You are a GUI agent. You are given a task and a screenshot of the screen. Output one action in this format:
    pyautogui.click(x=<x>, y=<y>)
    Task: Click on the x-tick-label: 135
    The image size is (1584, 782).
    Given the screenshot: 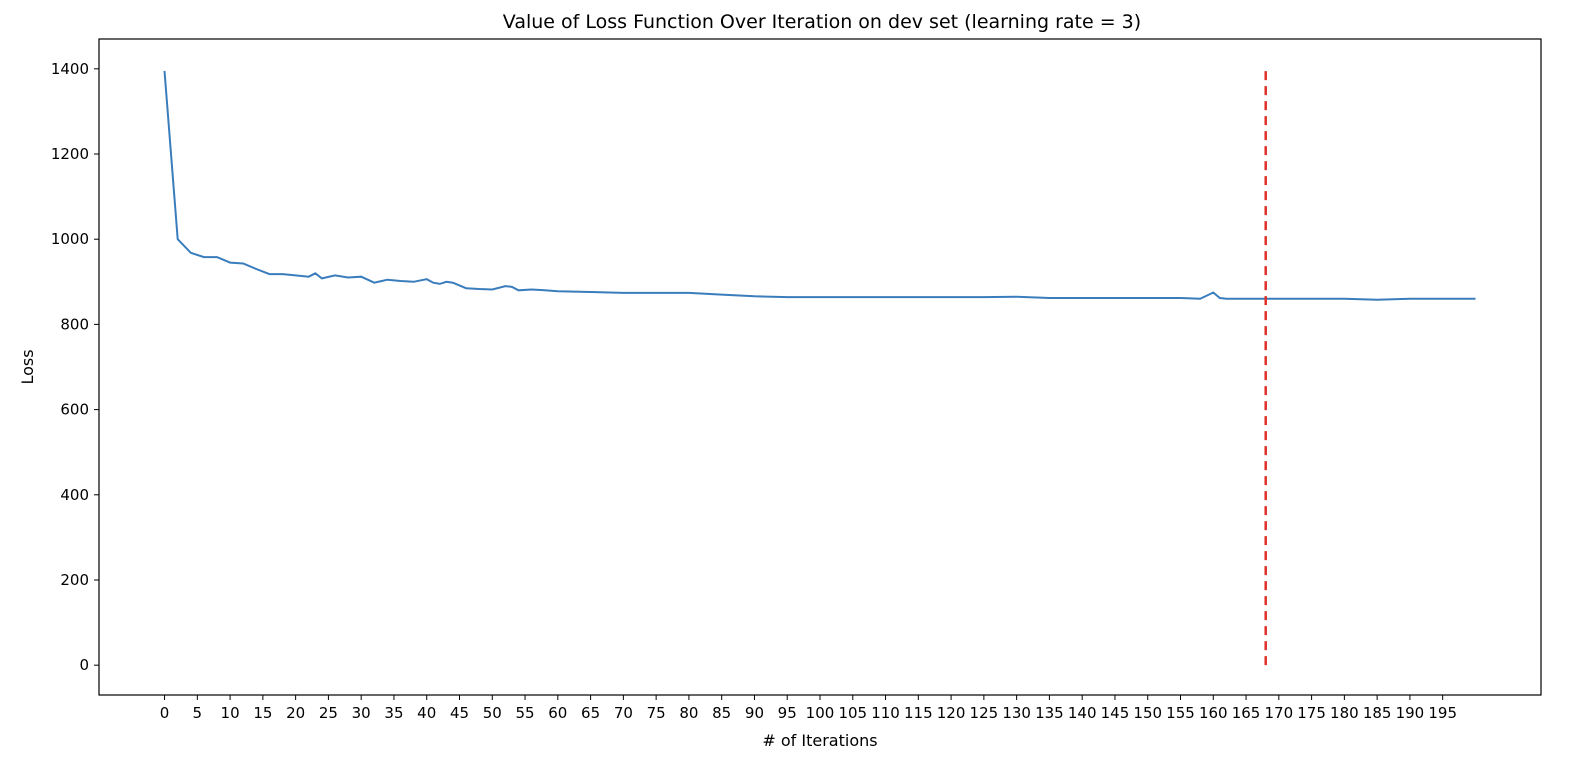 What is the action you would take?
    pyautogui.click(x=1049, y=713)
    